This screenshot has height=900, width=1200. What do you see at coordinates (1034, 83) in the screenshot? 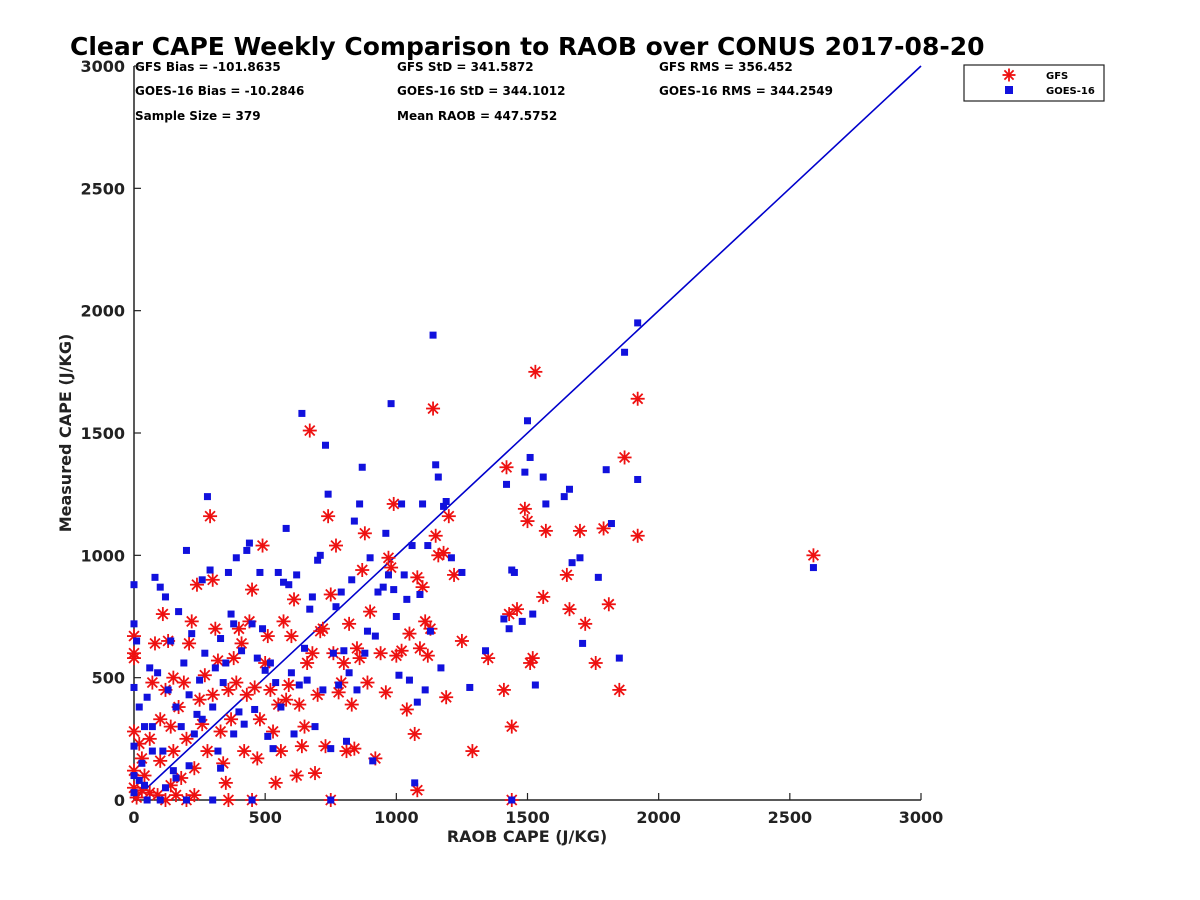
I see `legend-box` at bounding box center [1034, 83].